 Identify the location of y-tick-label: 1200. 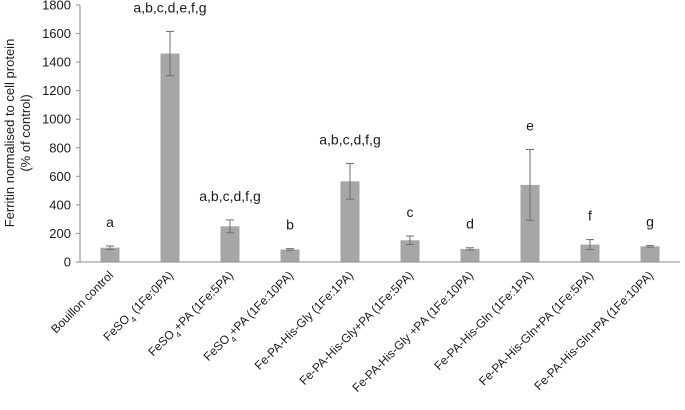
(56, 90).